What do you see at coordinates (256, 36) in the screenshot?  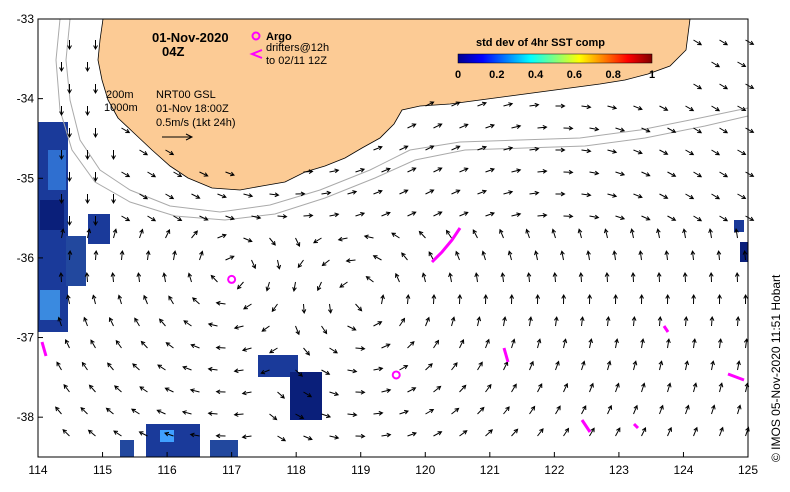 I see `argo-legend-icon` at bounding box center [256, 36].